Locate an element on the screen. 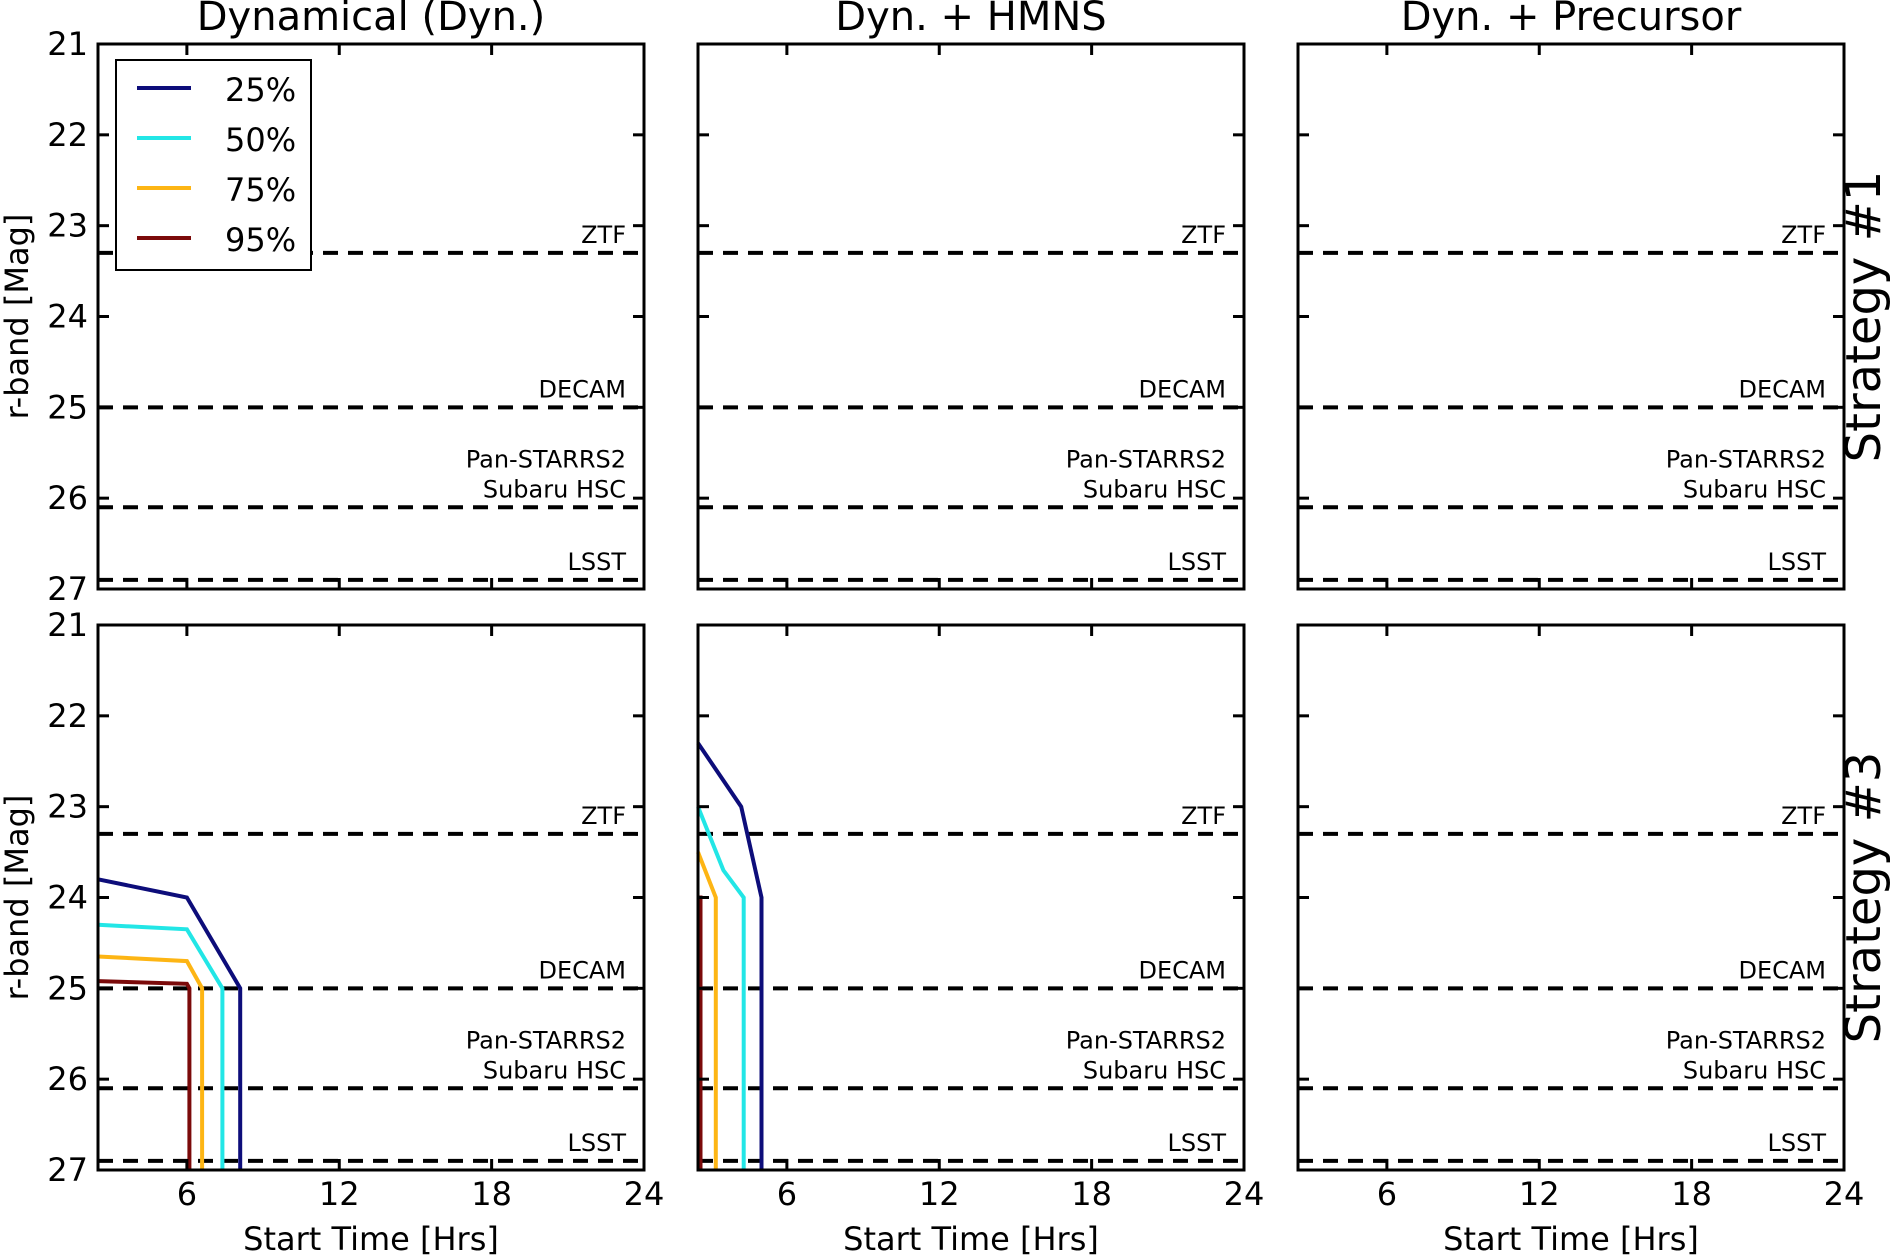  legend-label: 25% is located at coordinates (260, 90).